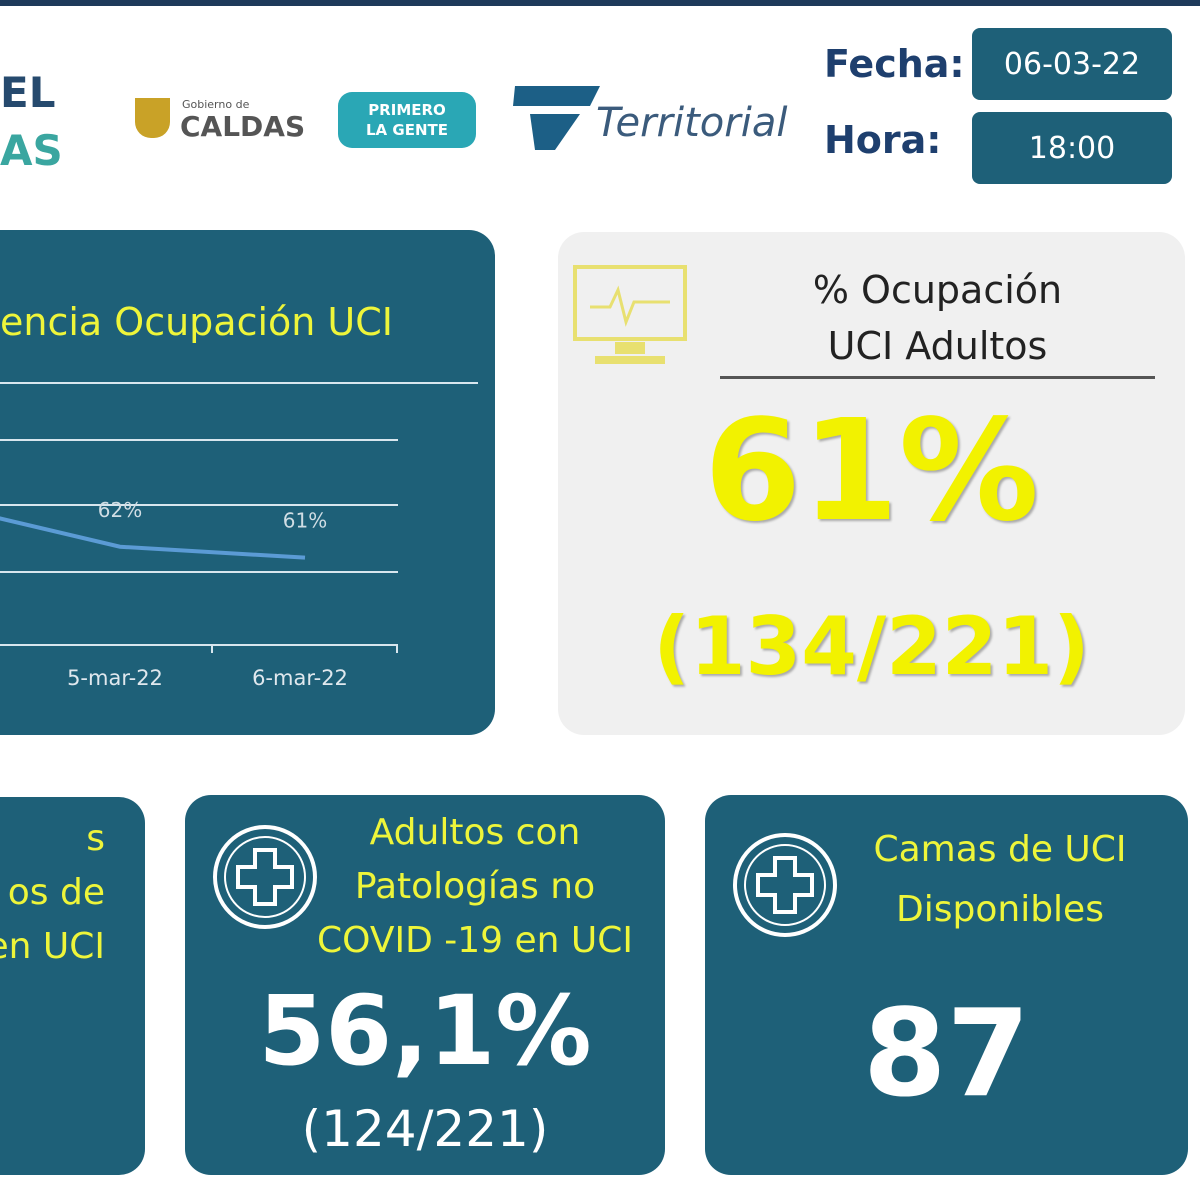  Describe the element at coordinates (425, 1129) in the screenshot. I see `card-ratio: (124/221)` at that location.